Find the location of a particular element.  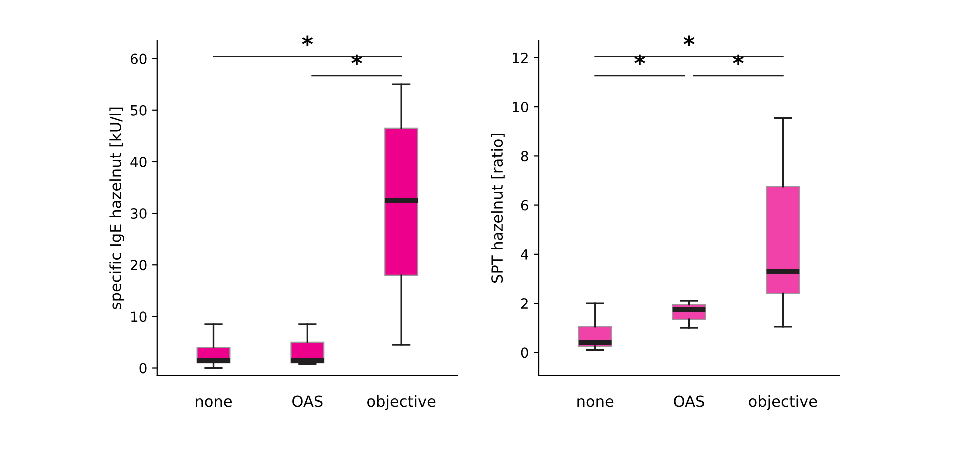

y-tick-label: 6 is located at coordinates (524, 205).